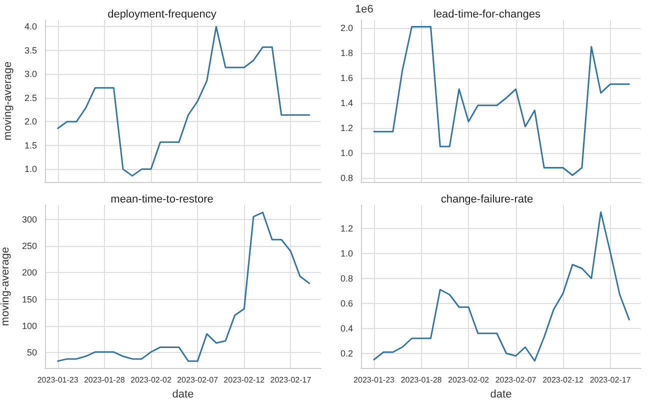 This screenshot has height=400, width=649. I want to click on y-tick-label: 1.8, so click(346, 53).